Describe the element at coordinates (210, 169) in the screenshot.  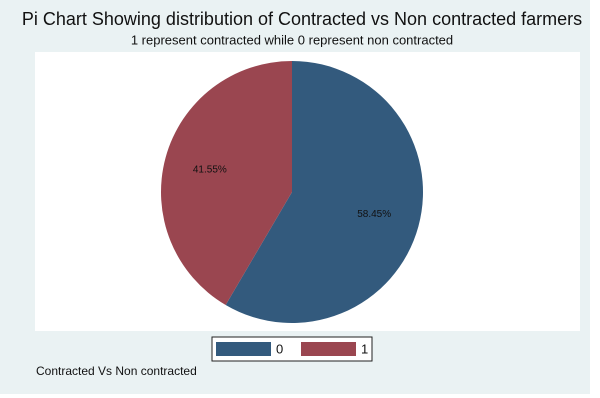
I see `slice-label: 41.55%` at that location.